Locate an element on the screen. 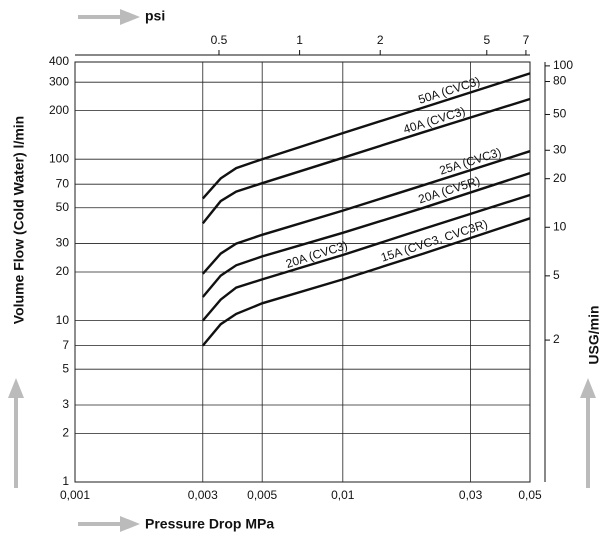  x2-tick-label: 1 is located at coordinates (299, 40).